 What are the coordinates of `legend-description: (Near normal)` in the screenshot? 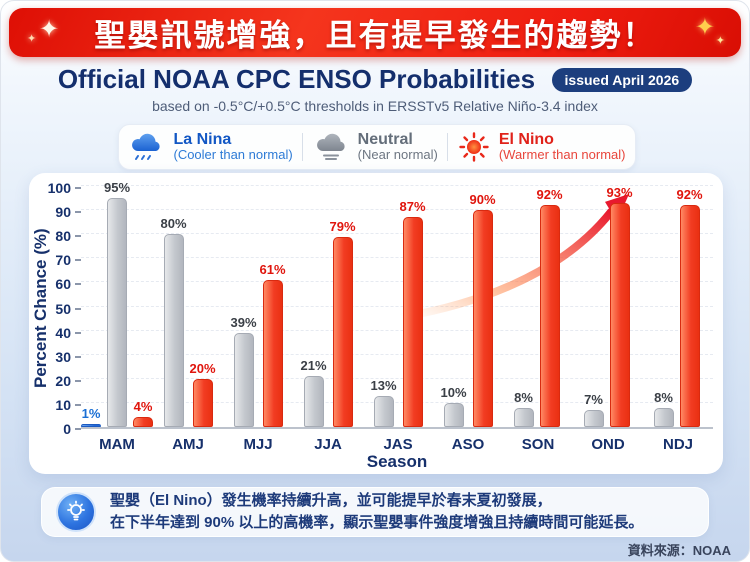 It's located at (397, 155).